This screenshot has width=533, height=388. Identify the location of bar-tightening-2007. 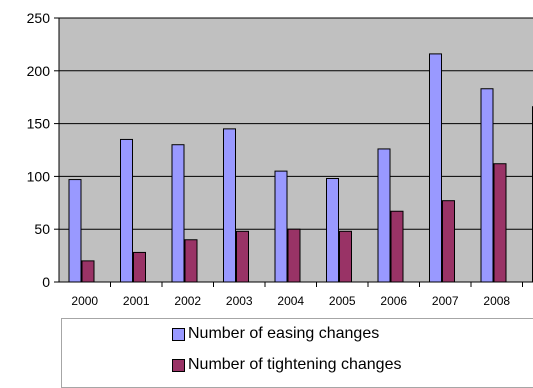
(449, 241).